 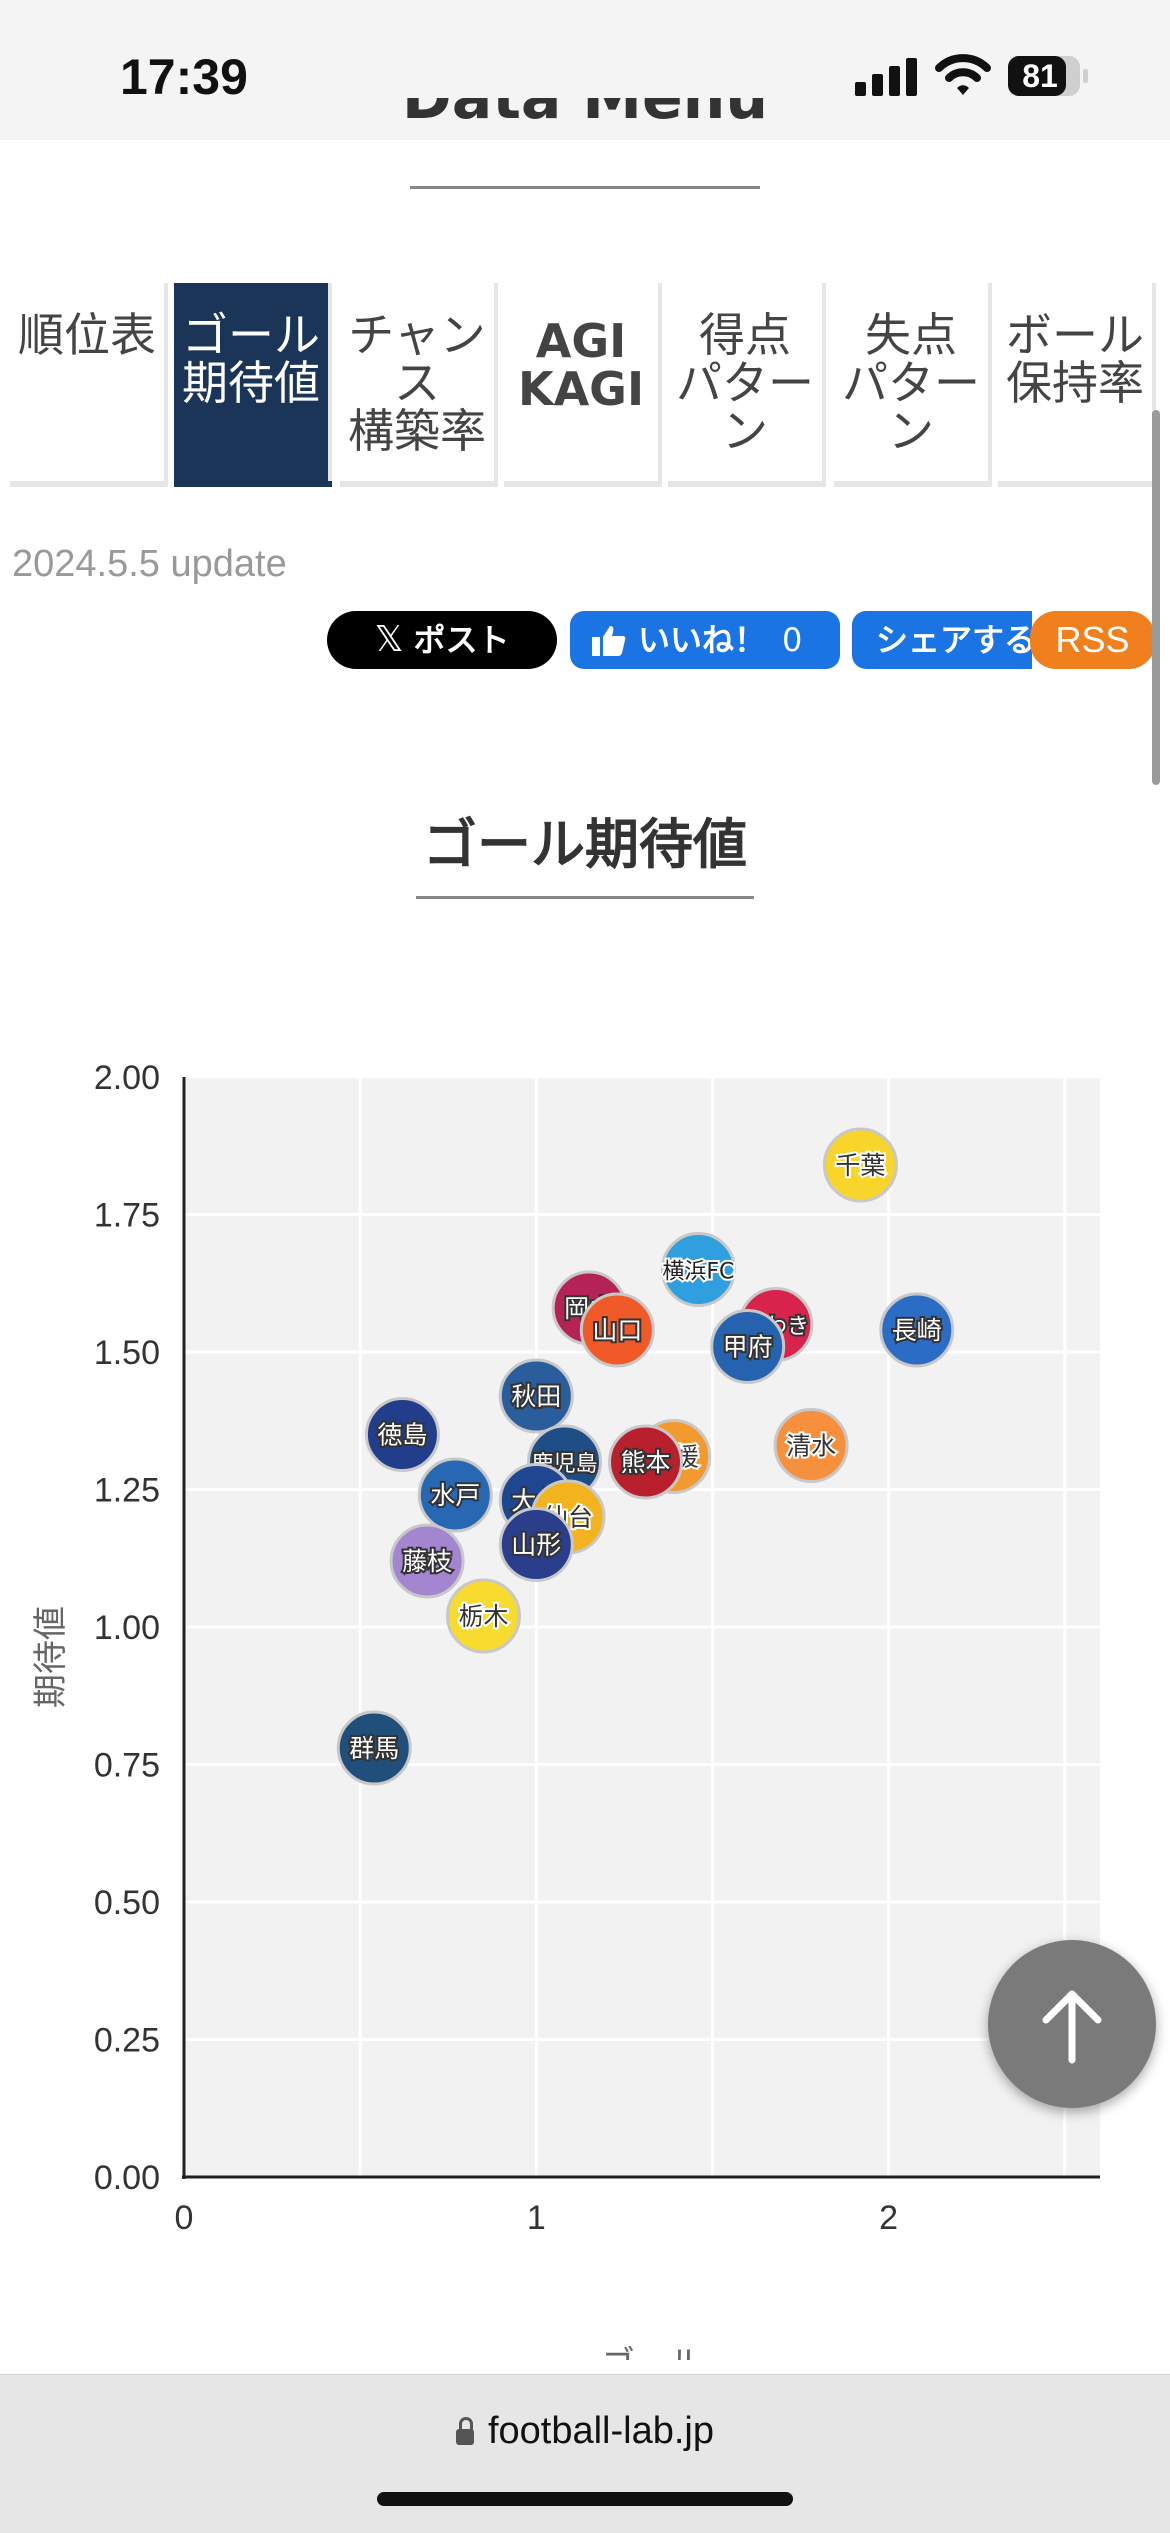 What do you see at coordinates (888, 2218) in the screenshot?
I see `x-tick-label: 2` at bounding box center [888, 2218].